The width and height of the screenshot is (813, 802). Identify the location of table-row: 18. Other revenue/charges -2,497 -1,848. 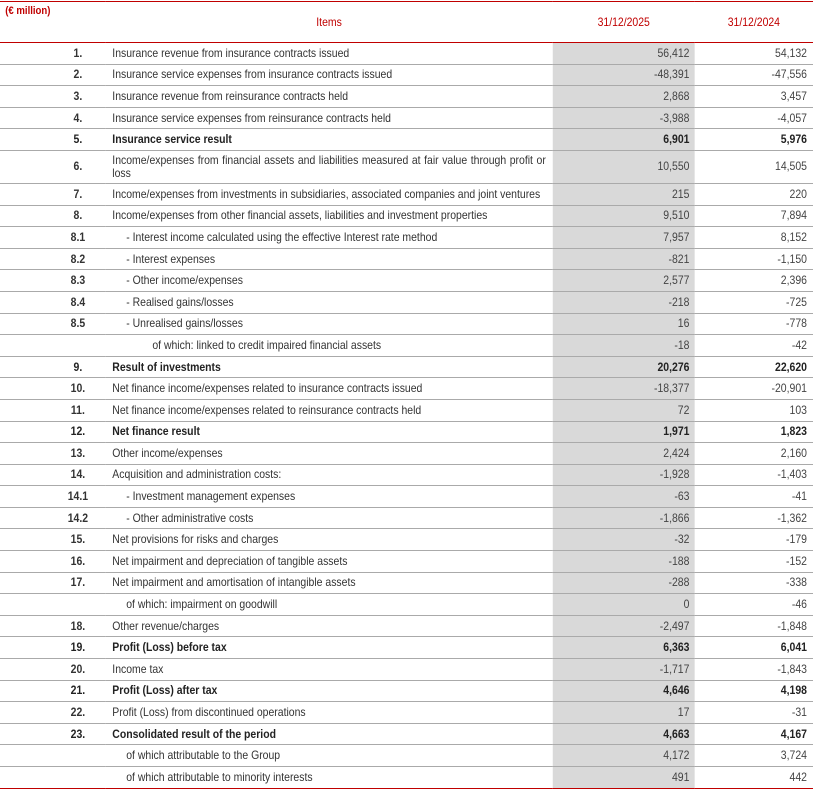
(406, 626).